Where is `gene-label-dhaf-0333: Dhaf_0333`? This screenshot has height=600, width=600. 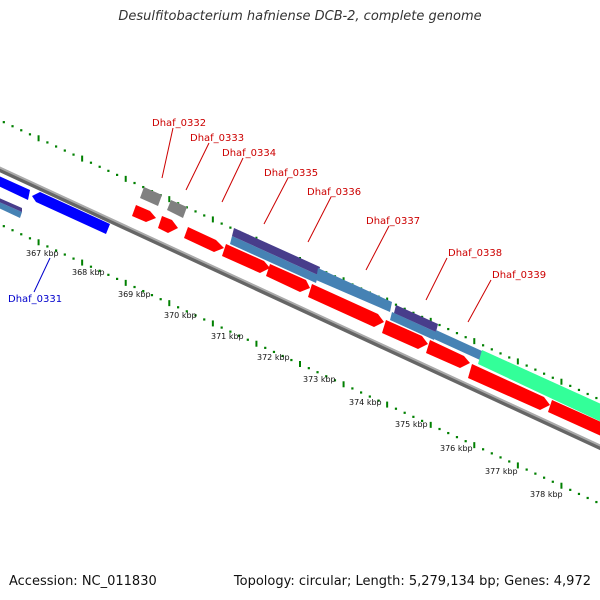 gene-label-dhaf-0333: Dhaf_0333 is located at coordinates (217, 138).